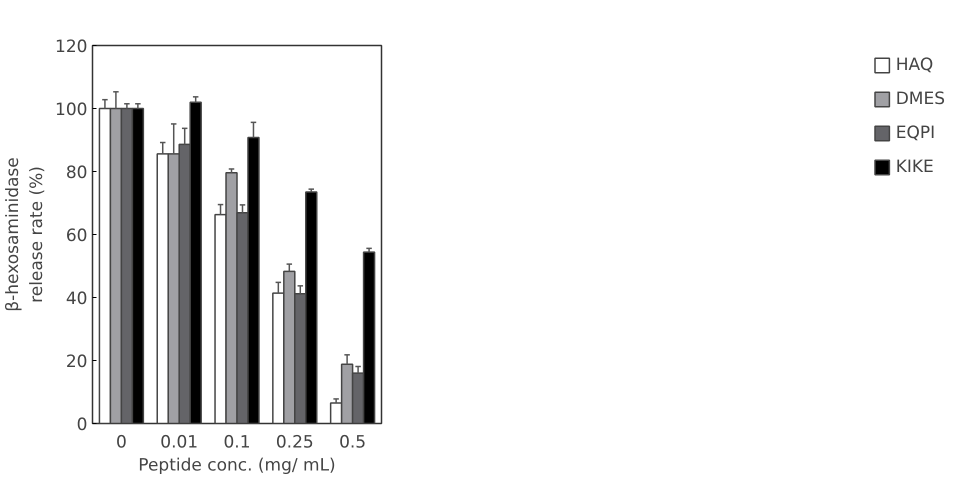  What do you see at coordinates (237, 466) in the screenshot?
I see `x-axis-title: Peptide conc. (mg/ mL)` at bounding box center [237, 466].